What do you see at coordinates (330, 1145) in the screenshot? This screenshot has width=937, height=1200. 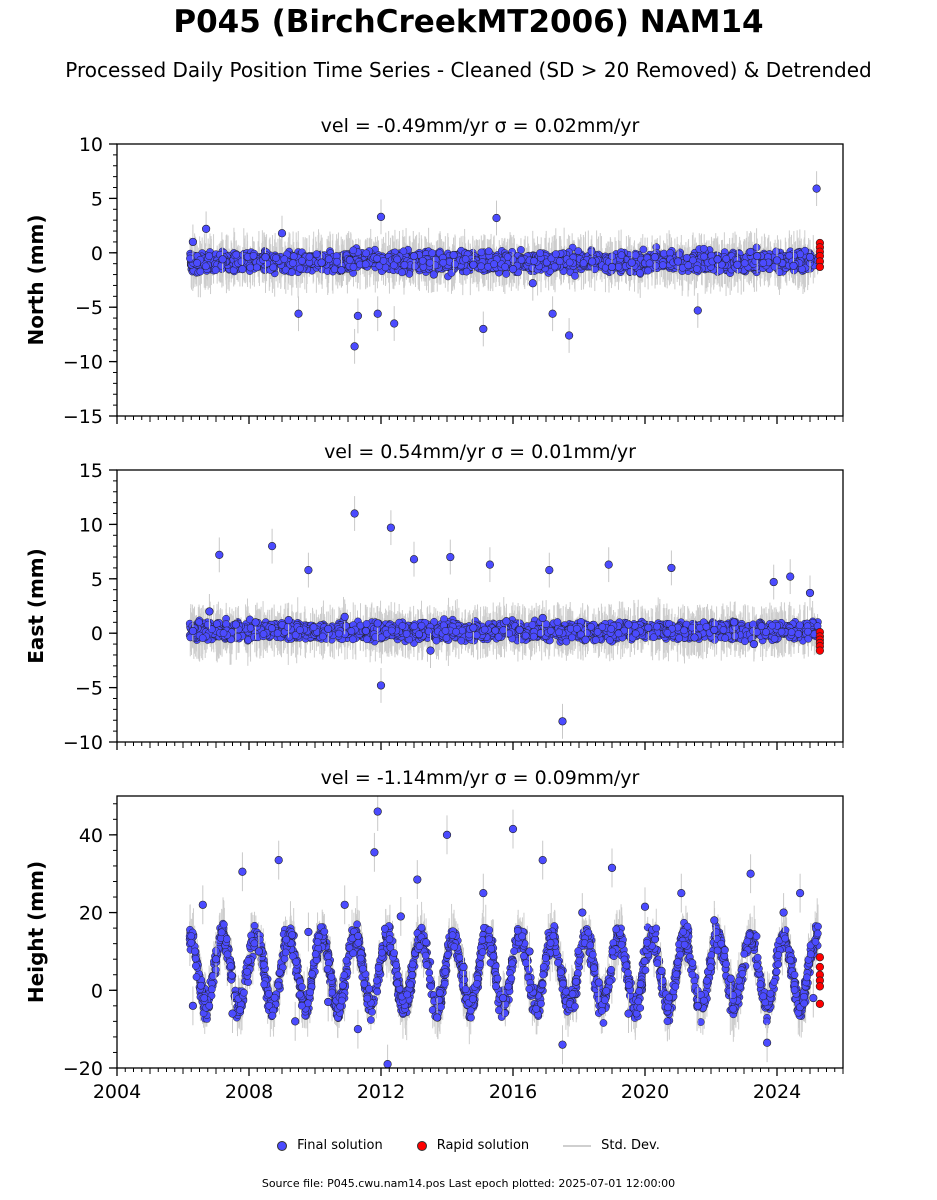 I see `legend-final: Final solution` at bounding box center [330, 1145].